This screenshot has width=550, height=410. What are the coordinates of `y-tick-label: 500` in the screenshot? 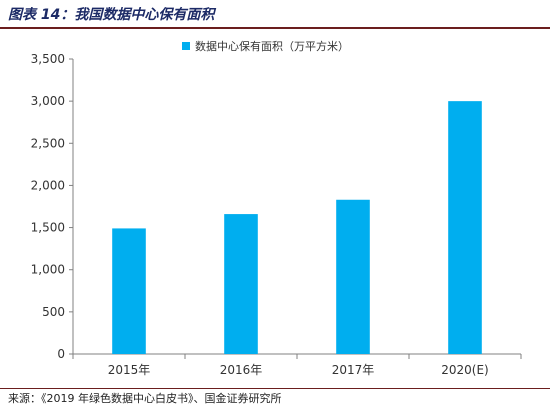 It's located at (53, 312).